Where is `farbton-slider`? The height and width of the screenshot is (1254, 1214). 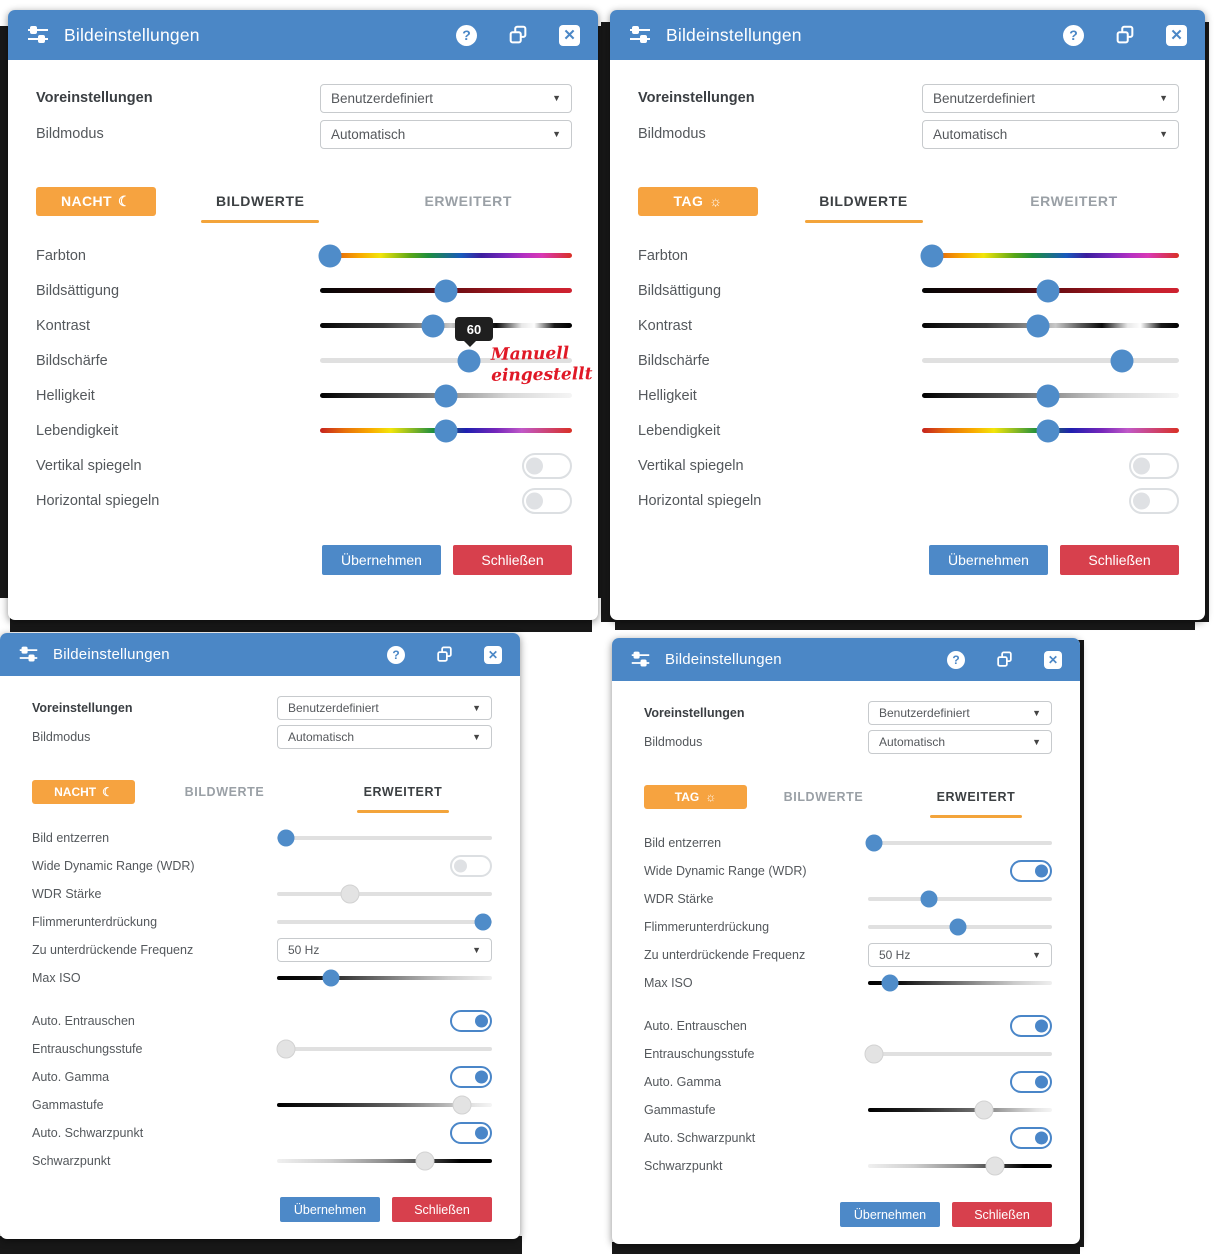
farbton-slider is located at coordinates (1049, 255).